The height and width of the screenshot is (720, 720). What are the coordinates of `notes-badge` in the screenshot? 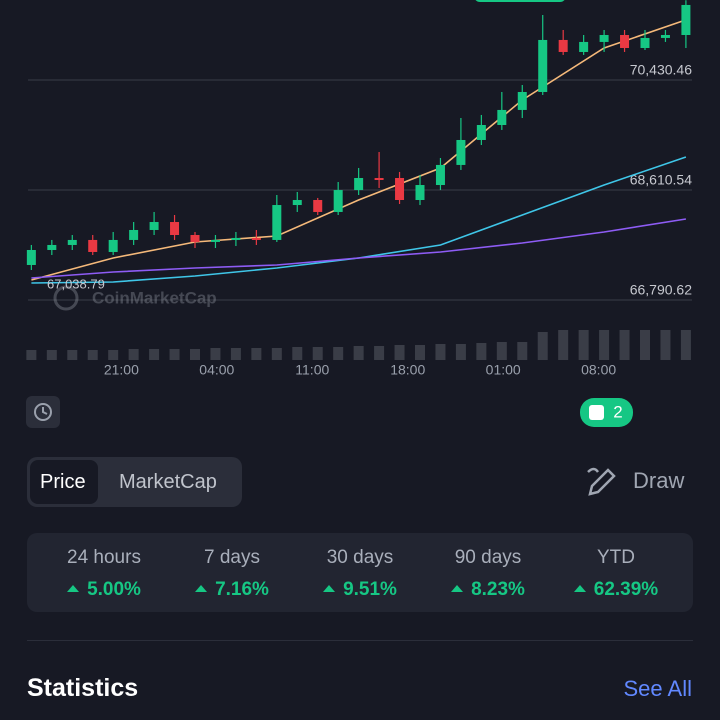 It's located at (606, 412).